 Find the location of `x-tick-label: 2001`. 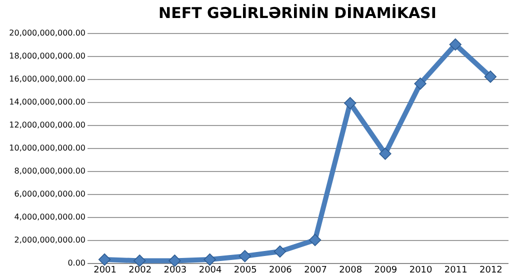

x-tick-label: 2001 is located at coordinates (105, 271).